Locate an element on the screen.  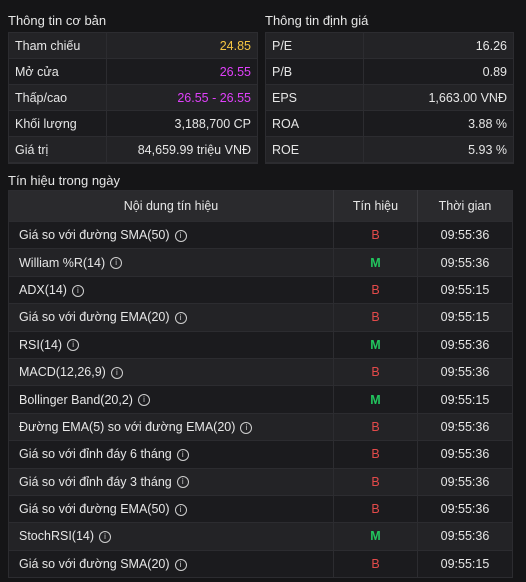
basic-column-divider is located at coordinates (106, 98).